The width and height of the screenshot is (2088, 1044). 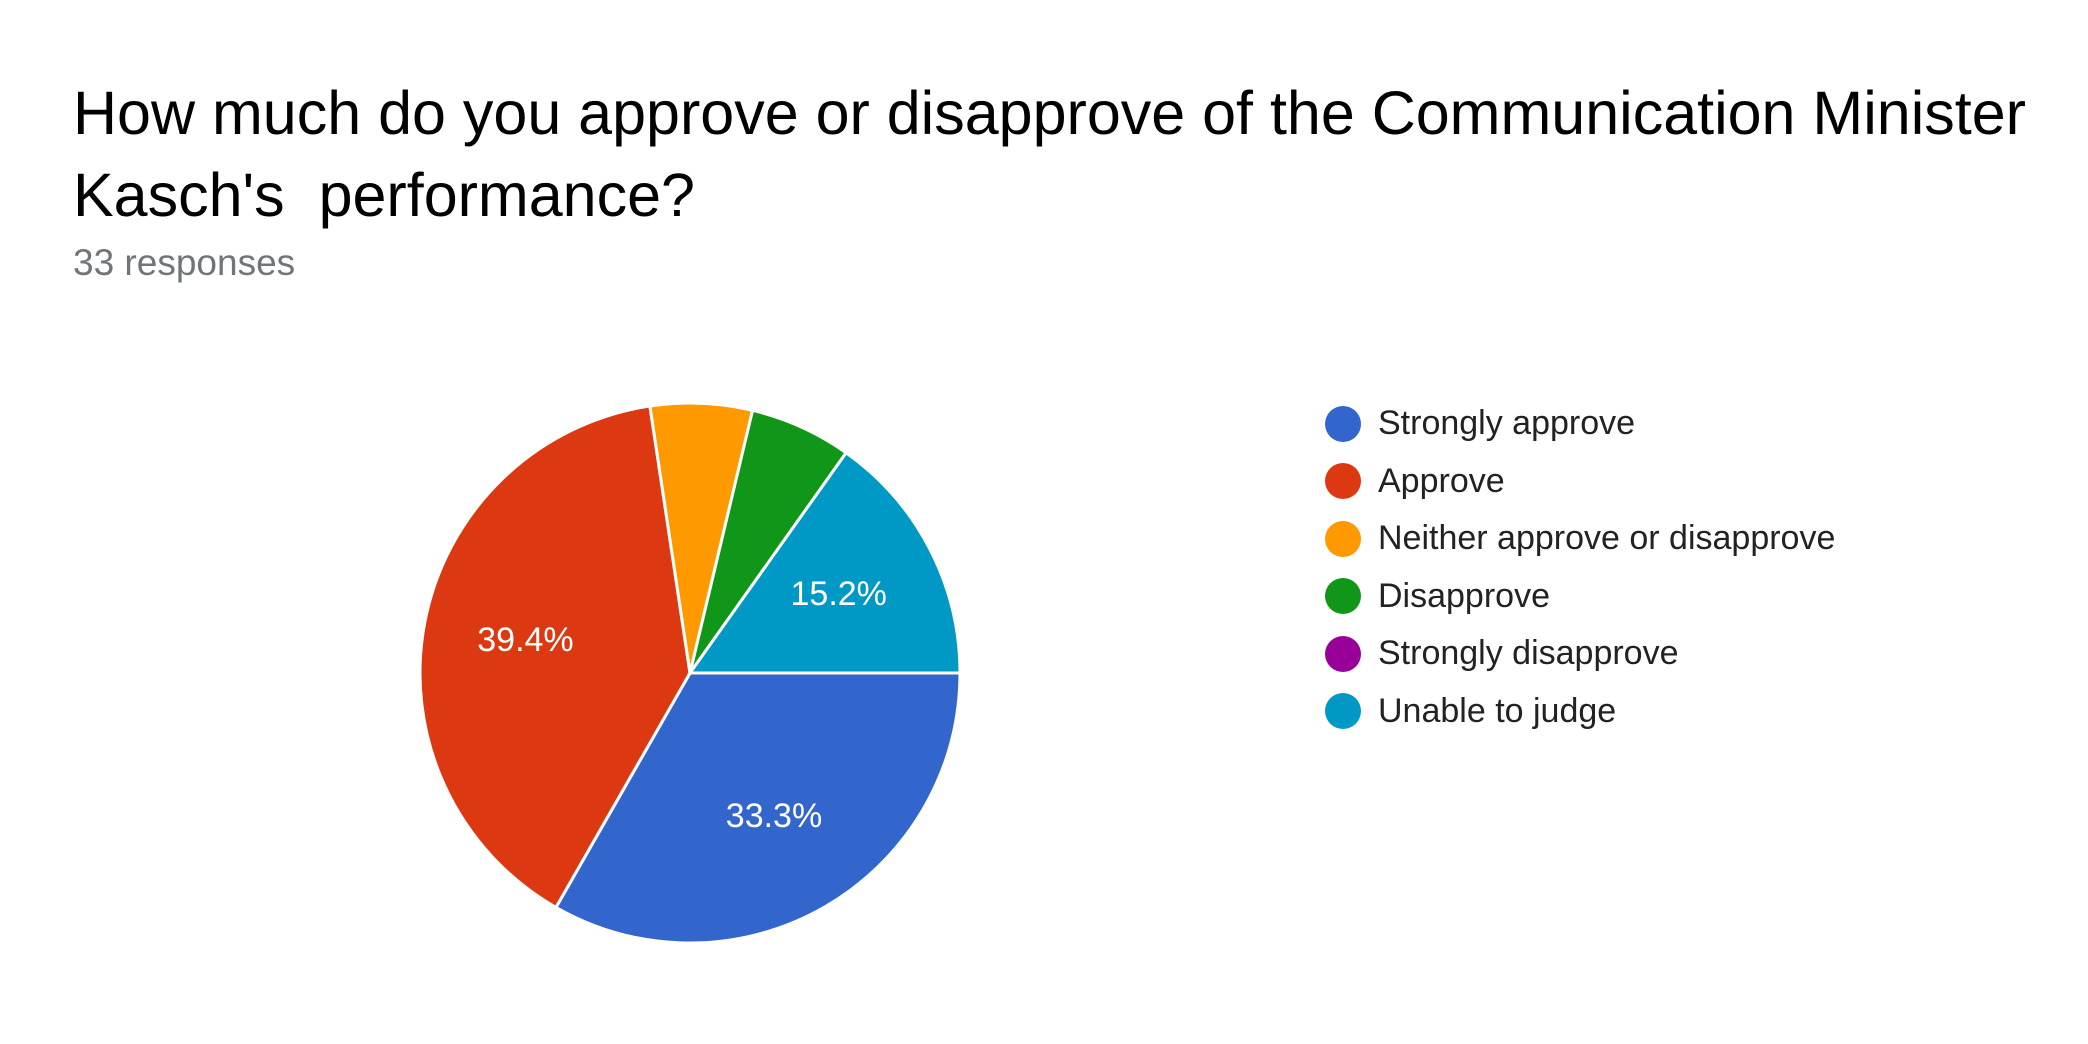 What do you see at coordinates (1497, 710) in the screenshot?
I see `legend-label: Unable to judge` at bounding box center [1497, 710].